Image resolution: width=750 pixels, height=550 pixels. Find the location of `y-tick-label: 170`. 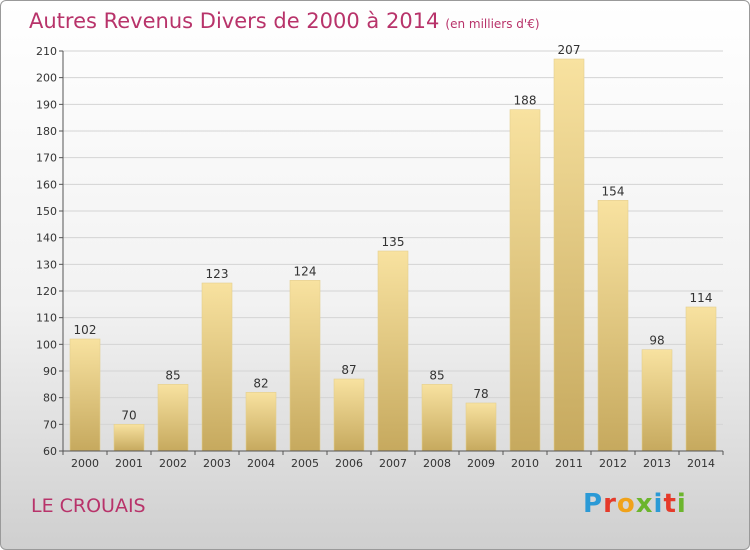

y-tick-label: 170 is located at coordinates (46, 158).